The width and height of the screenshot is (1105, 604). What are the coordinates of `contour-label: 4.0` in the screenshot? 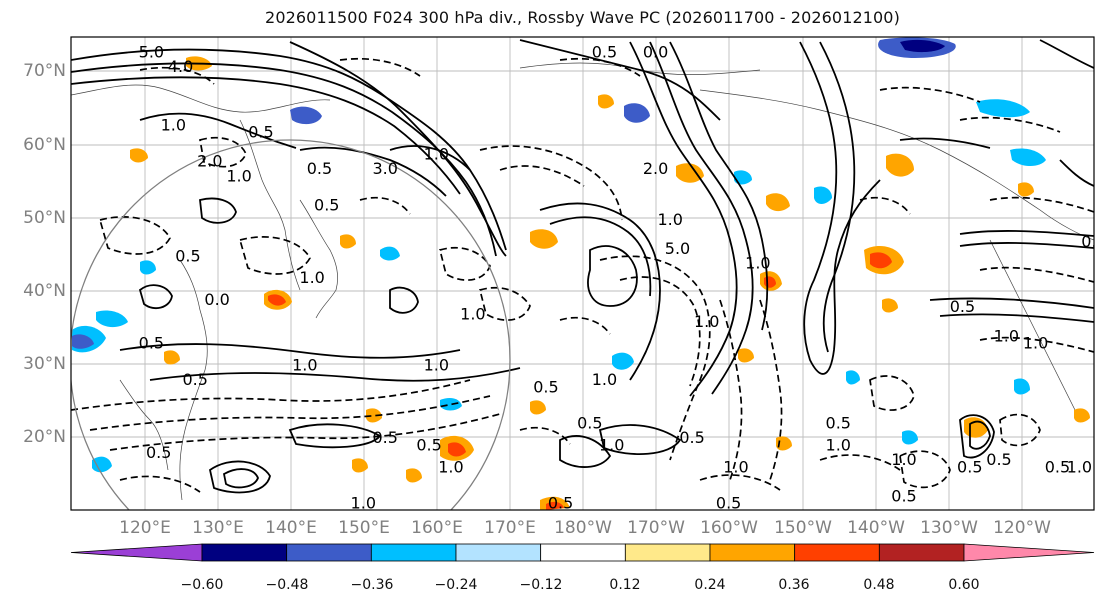 It's located at (180, 66).